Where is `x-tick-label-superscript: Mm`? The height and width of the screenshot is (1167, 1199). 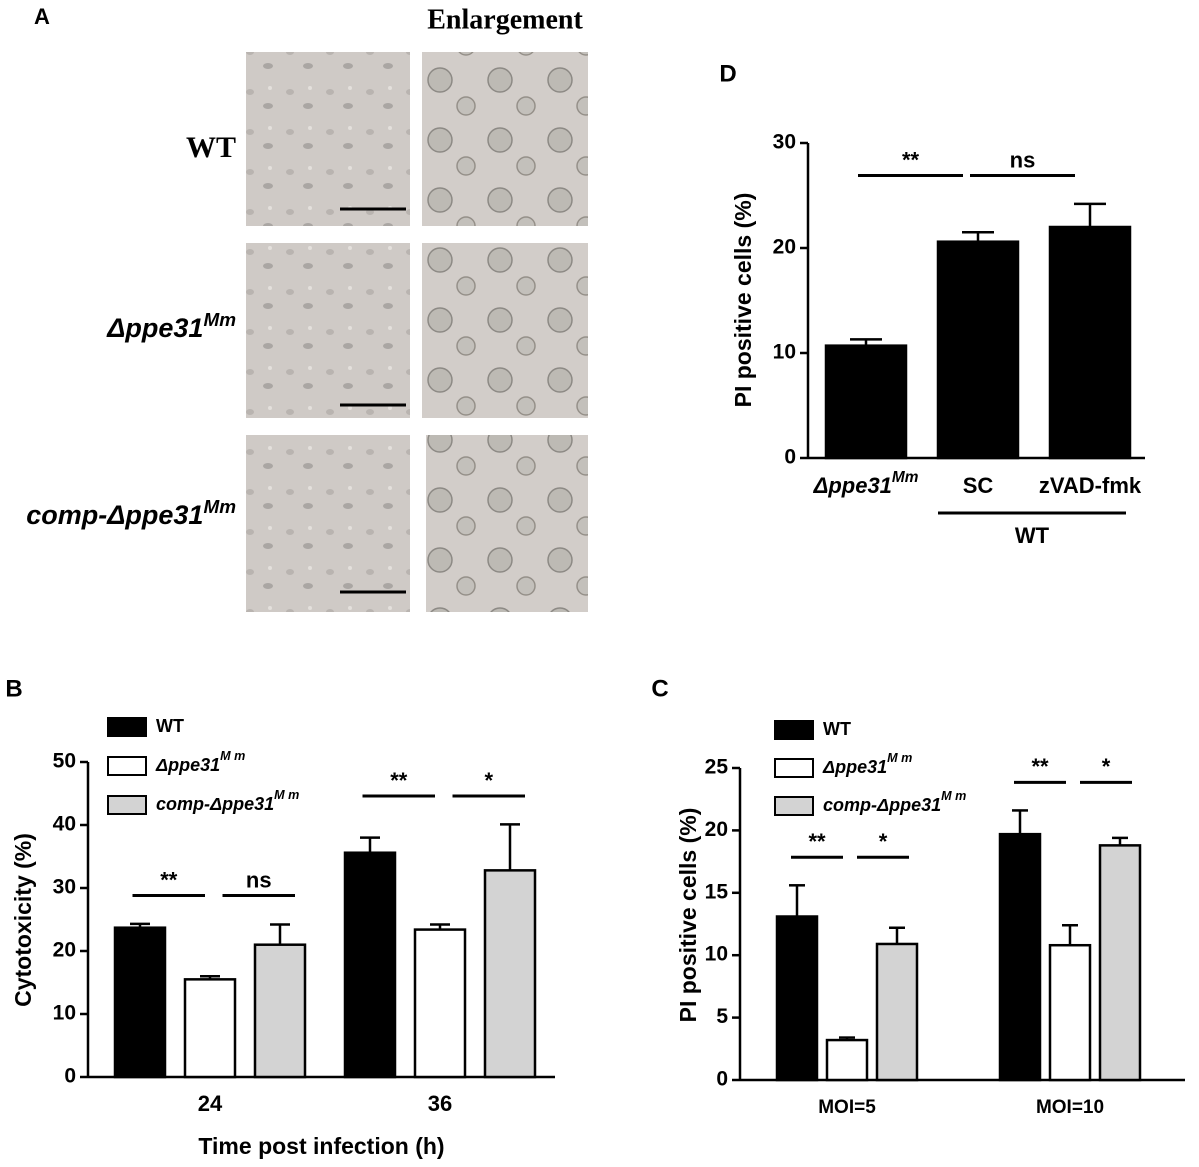
x-tick-label-superscript: Mm is located at coordinates (905, 477).